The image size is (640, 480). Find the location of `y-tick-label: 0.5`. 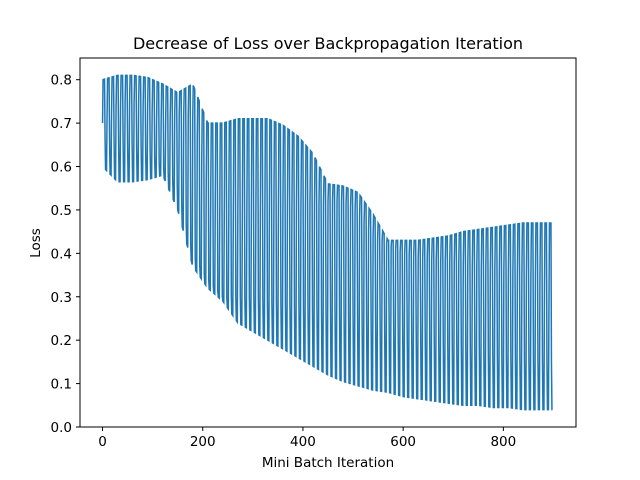

y-tick-label: 0.5 is located at coordinates (61, 211).